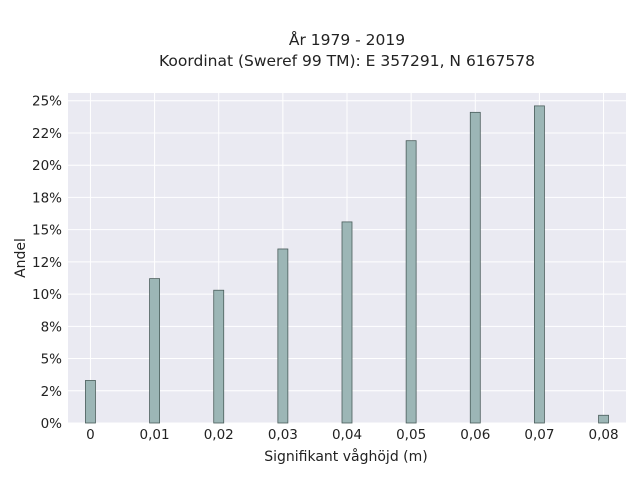 The image size is (640, 480). What do you see at coordinates (52, 360) in the screenshot?
I see `y-tick-label: 5%` at bounding box center [52, 360].